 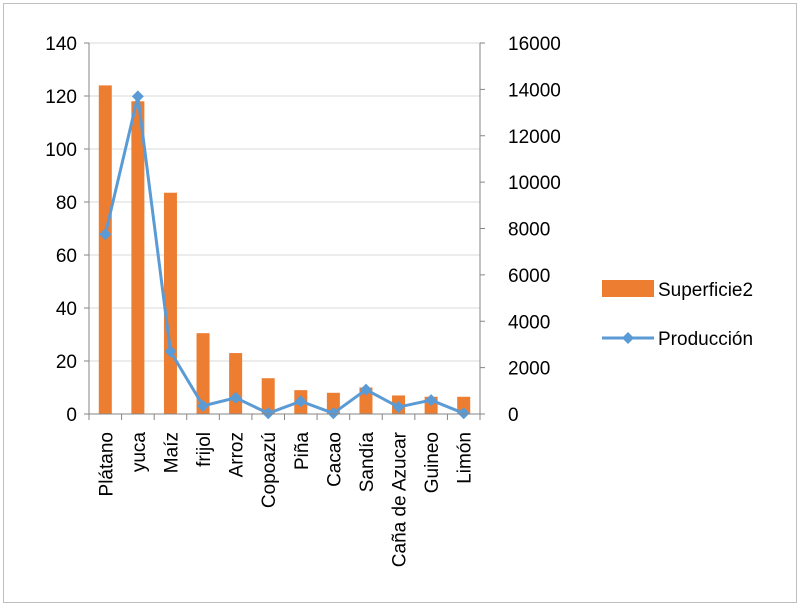 What do you see at coordinates (534, 137) in the screenshot?
I see `right-tick-label: 12000` at bounding box center [534, 137].